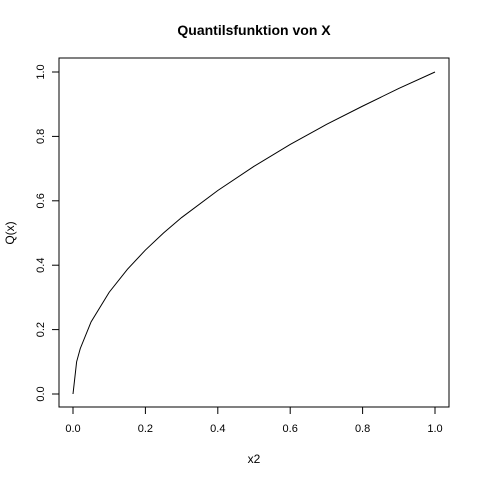  Describe the element at coordinates (434, 429) in the screenshot. I see `x-tick-label: 1.0` at that location.